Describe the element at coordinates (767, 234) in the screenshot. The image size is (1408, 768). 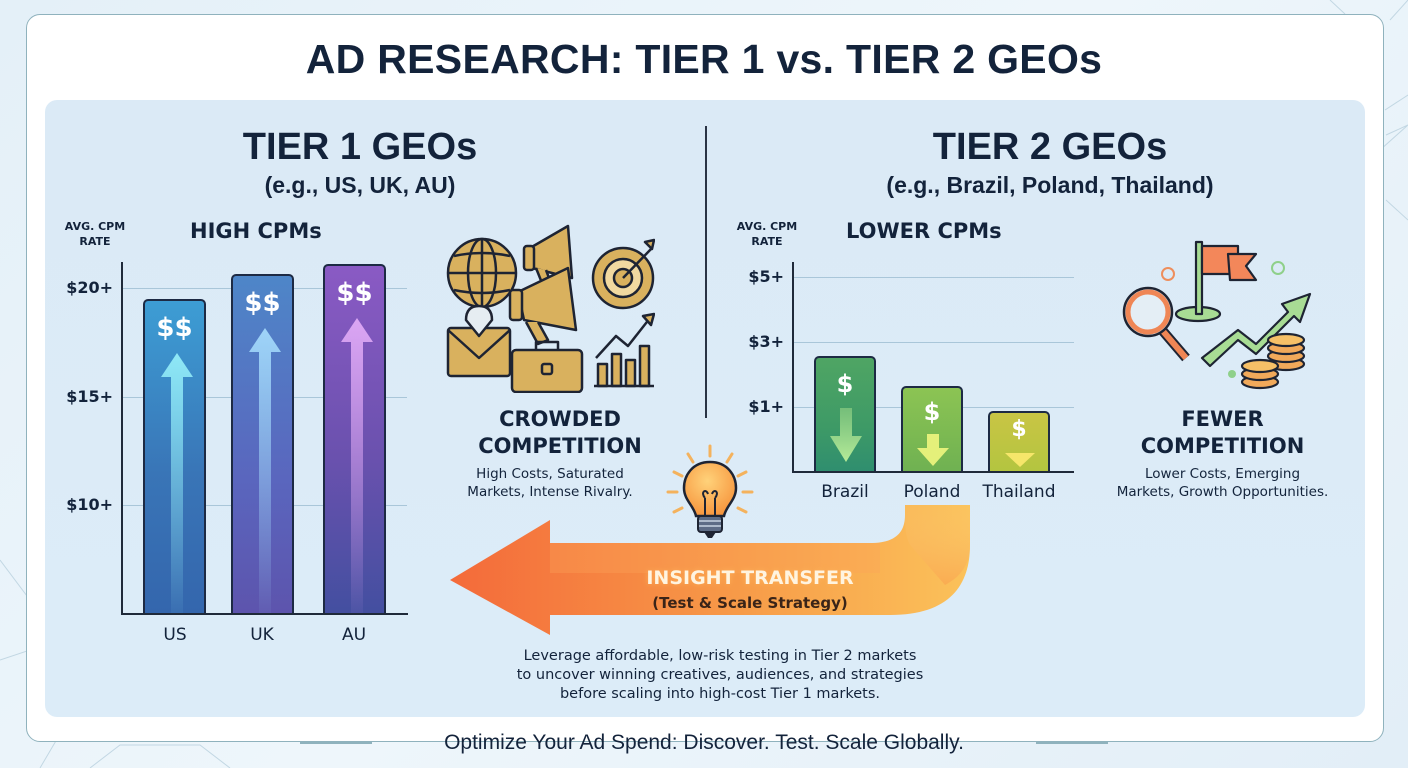
I see `tier2-axis-caption: AVG. CPM RATE` at that location.